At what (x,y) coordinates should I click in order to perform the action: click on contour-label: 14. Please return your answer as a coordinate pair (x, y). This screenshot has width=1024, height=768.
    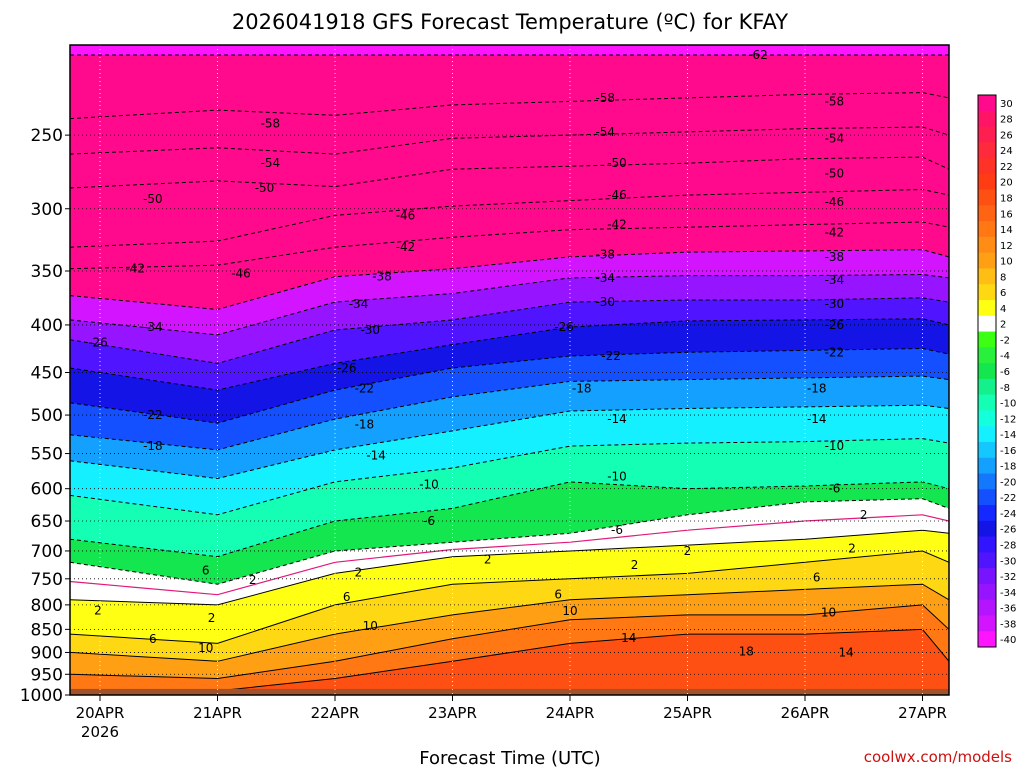
    Looking at the image, I should click on (628, 638).